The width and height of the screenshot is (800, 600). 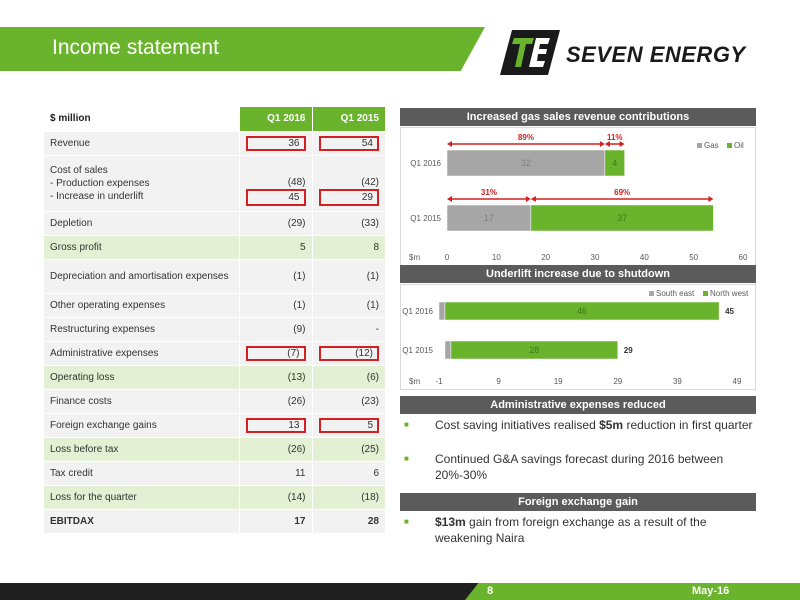 What do you see at coordinates (489, 192) in the screenshot?
I see `annotation-label: 31%` at bounding box center [489, 192].